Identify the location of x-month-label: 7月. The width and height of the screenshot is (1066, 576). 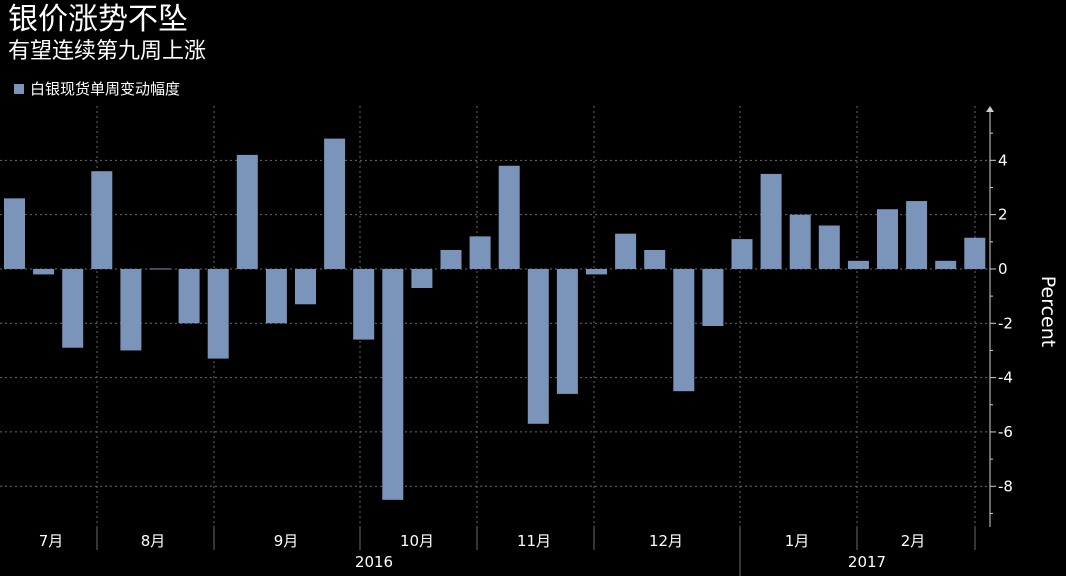
(51, 541).